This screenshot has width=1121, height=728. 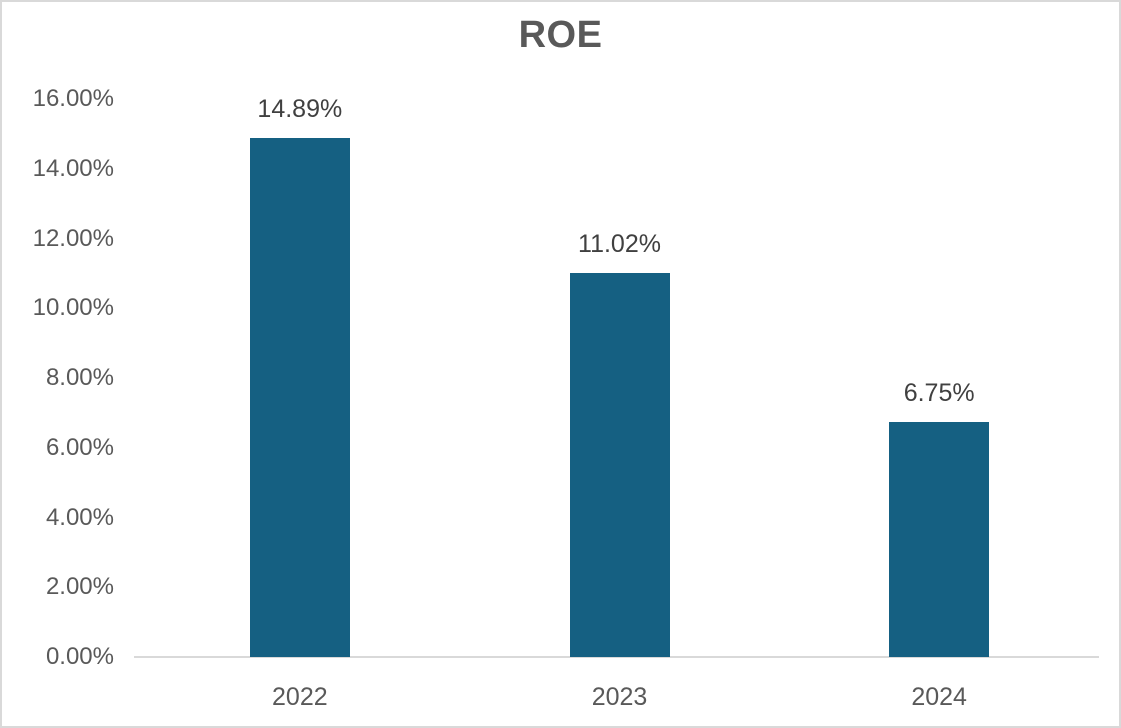 What do you see at coordinates (73, 308) in the screenshot?
I see `y-axis-tick-label: 10.00%` at bounding box center [73, 308].